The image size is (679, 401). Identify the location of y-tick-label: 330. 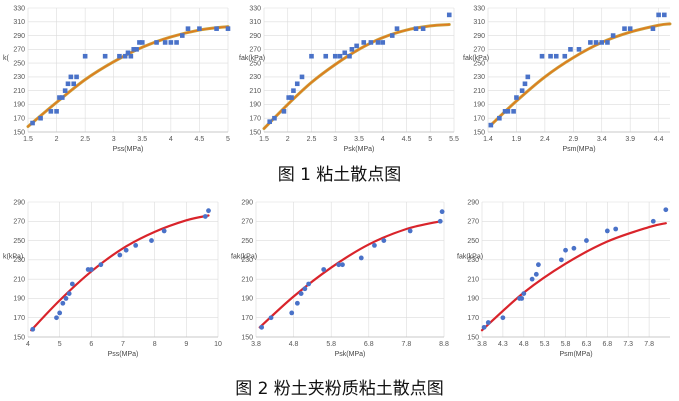
(479, 8).